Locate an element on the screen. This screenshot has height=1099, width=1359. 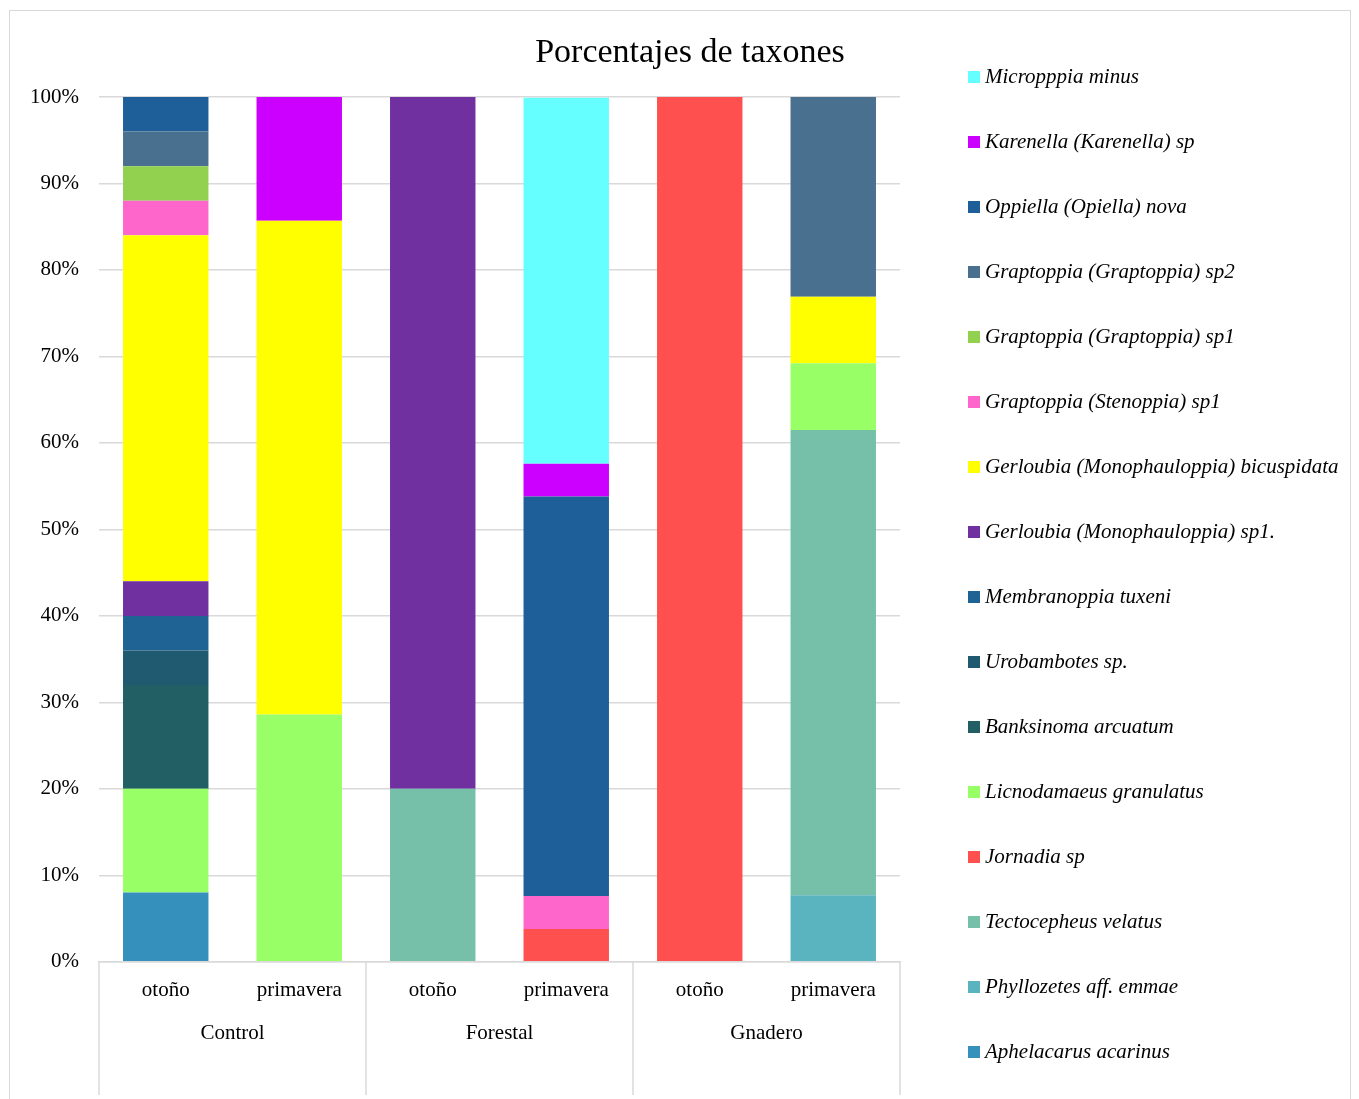
y-tick-label: 20% is located at coordinates (59, 787).